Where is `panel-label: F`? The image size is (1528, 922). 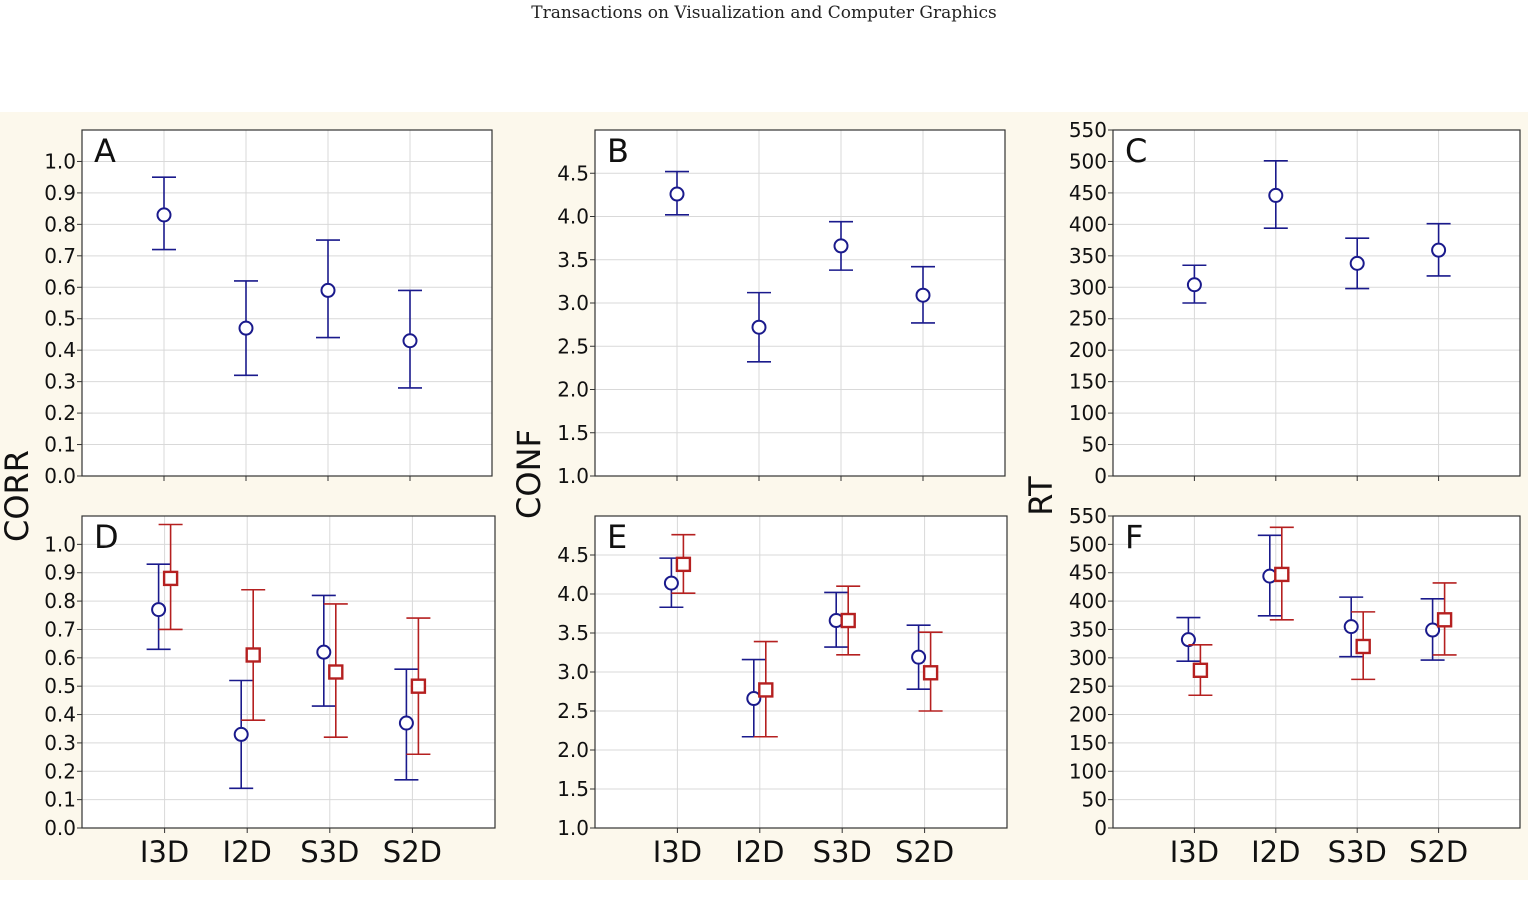 panel-label: F is located at coordinates (1134, 537).